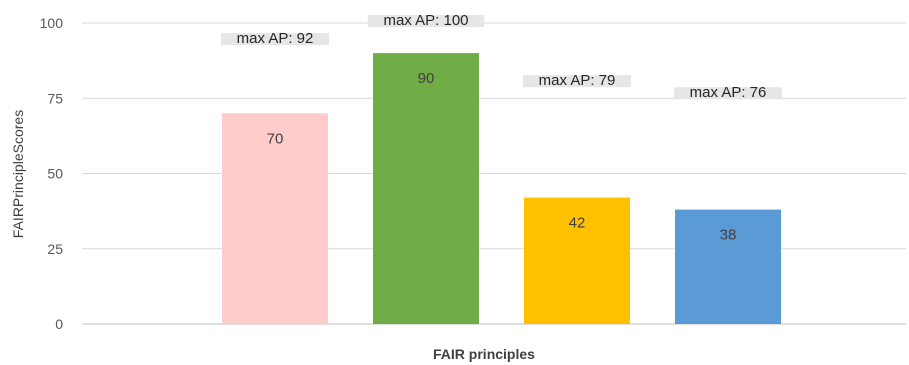 The width and height of the screenshot is (909, 365). Describe the element at coordinates (55, 98) in the screenshot. I see `y-tick-label: 75` at that location.